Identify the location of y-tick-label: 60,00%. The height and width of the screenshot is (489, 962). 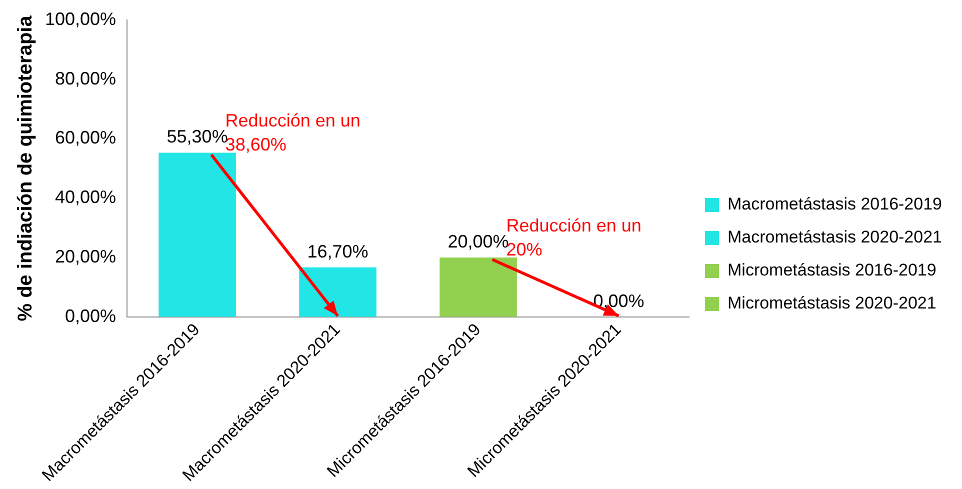
(85, 138).